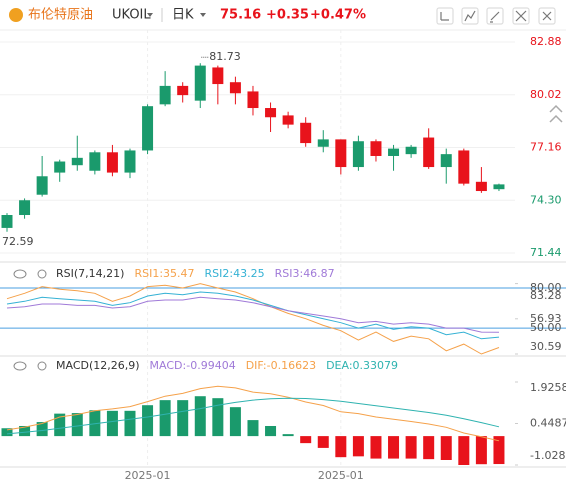 The height and width of the screenshot is (487, 566). I want to click on indicator-title: MACD(12,26,9), so click(98, 365).